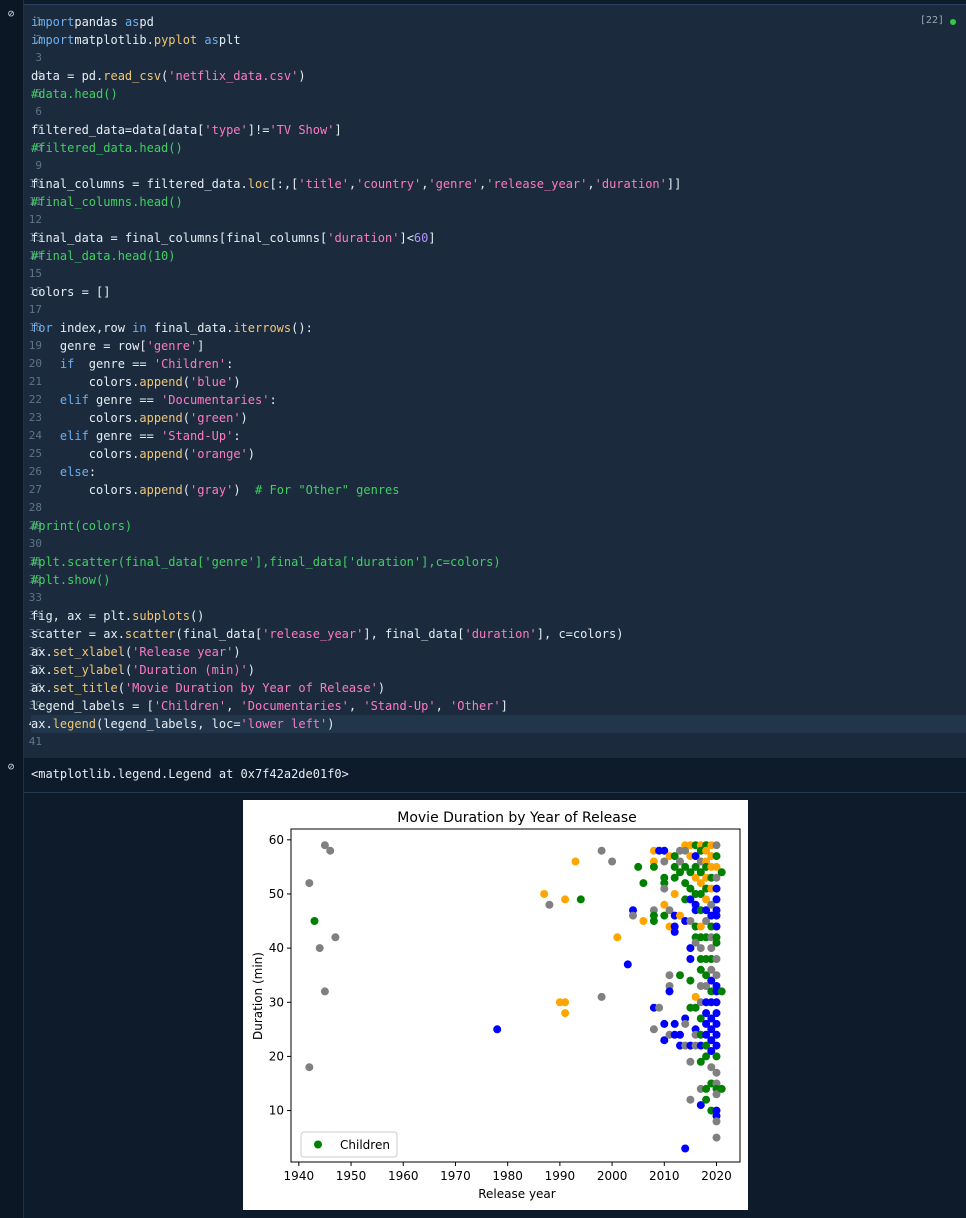 The width and height of the screenshot is (966, 1218). I want to click on code-line: else:, so click(78, 472).